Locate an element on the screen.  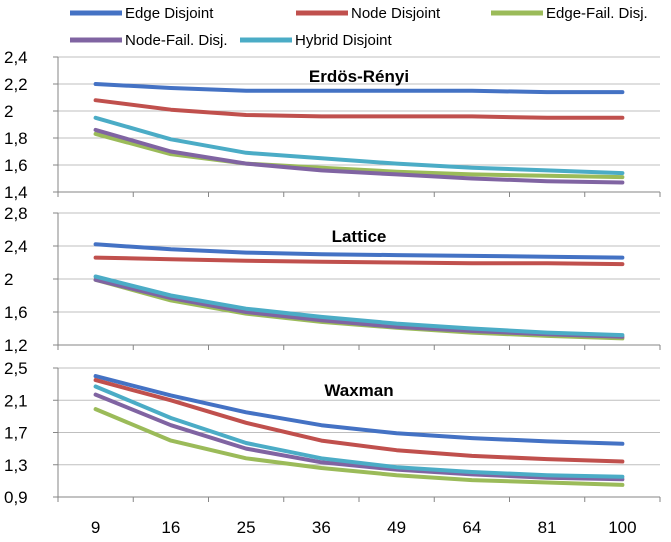
x-tick-label: 25 is located at coordinates (246, 527).